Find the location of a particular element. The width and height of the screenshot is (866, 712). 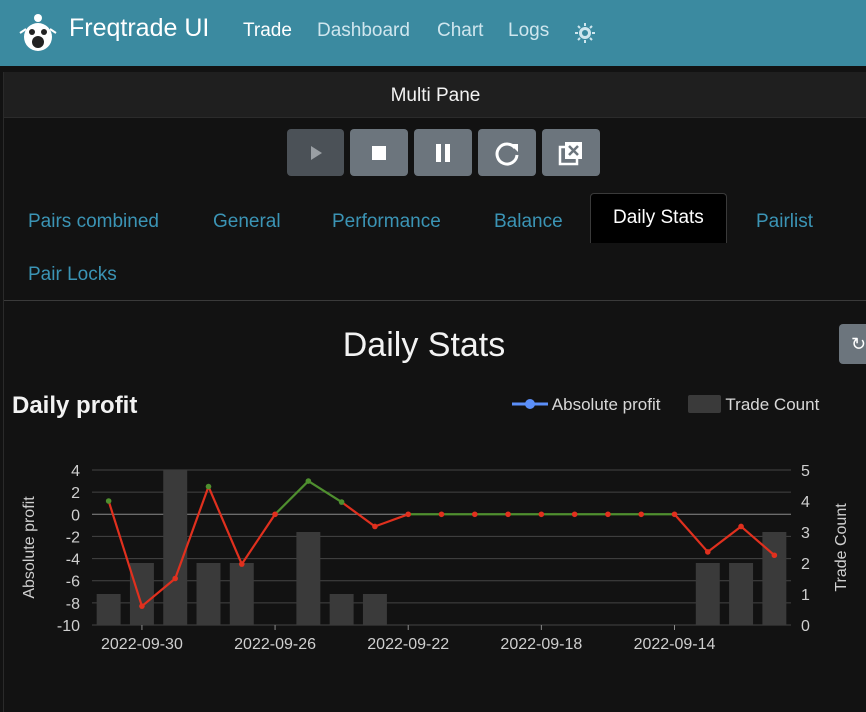

reload-button is located at coordinates (507, 152).